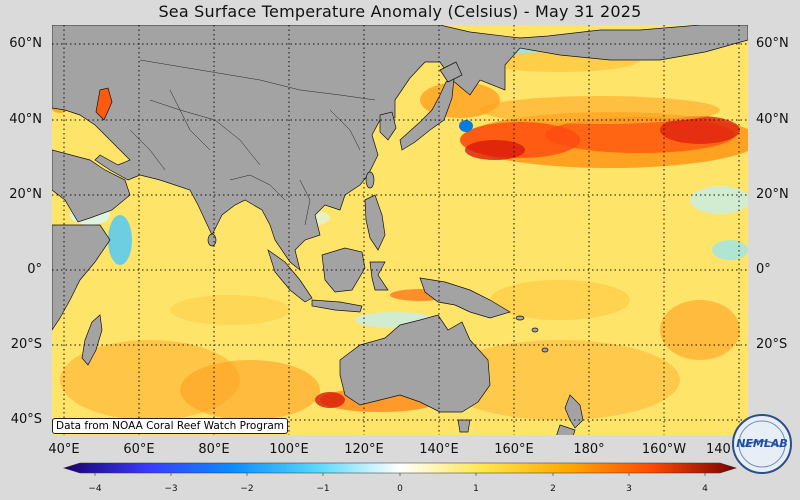 The width and height of the screenshot is (800, 500). Describe the element at coordinates (252, 142) in the screenshot. I see `country-borders` at that location.